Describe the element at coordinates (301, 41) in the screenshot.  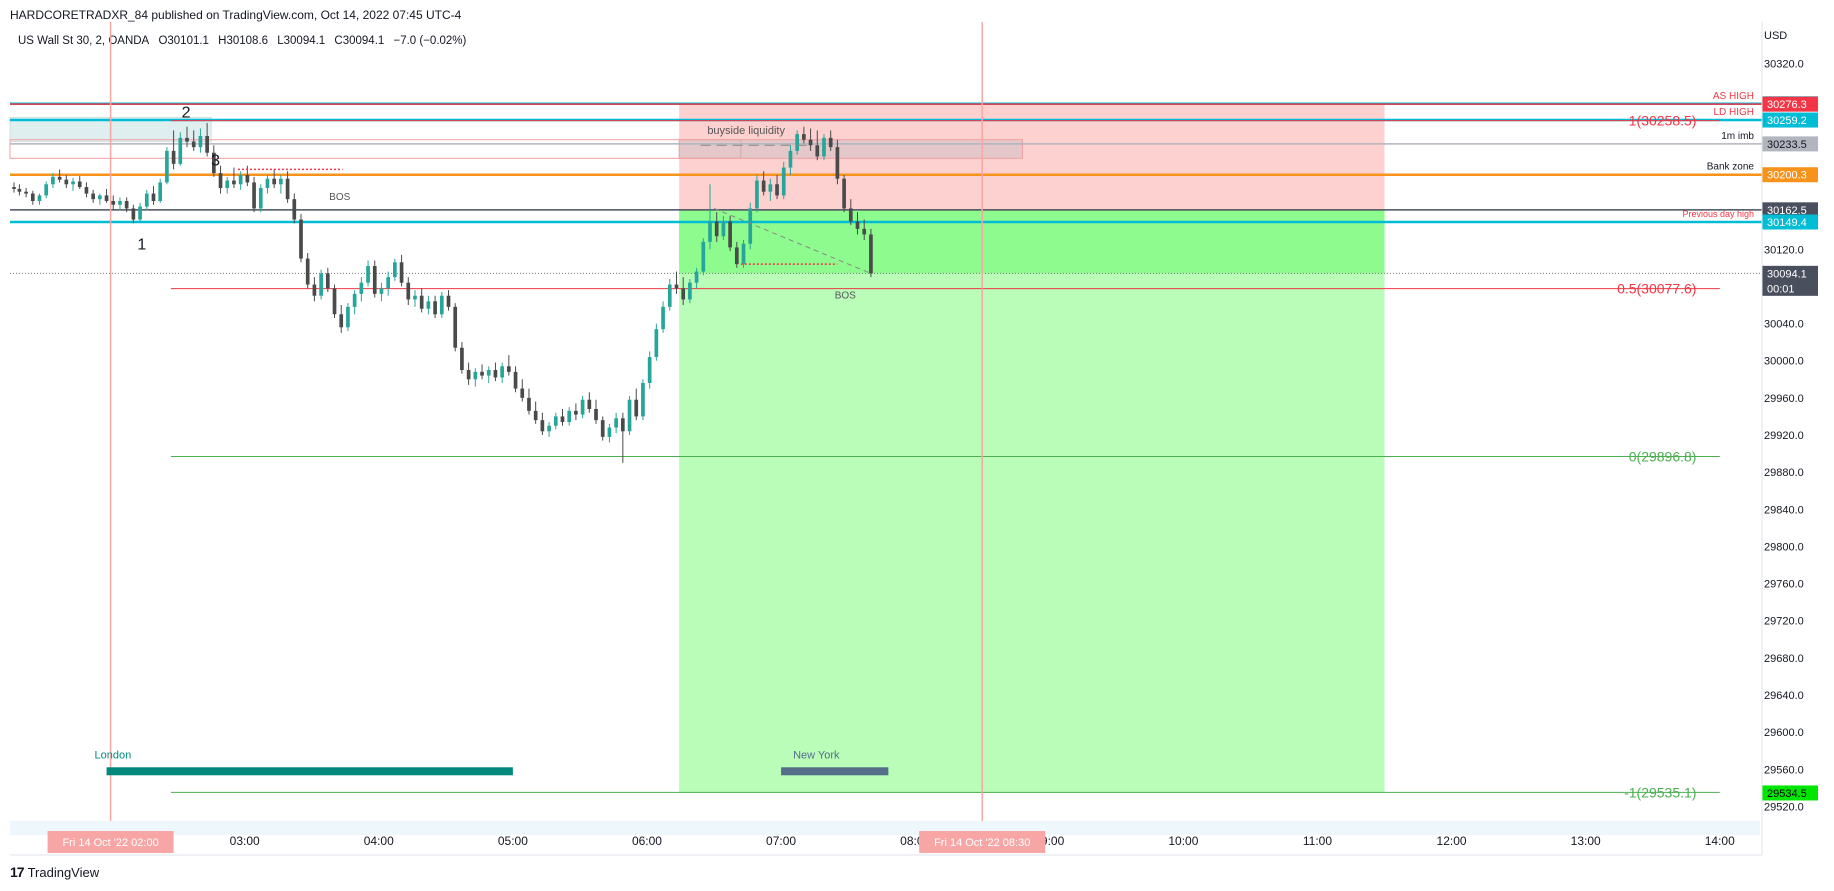
I see `ohlc-low: L30094.1` at that location.